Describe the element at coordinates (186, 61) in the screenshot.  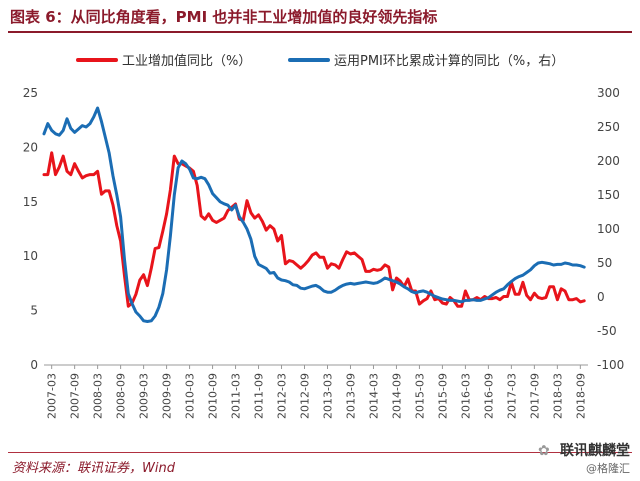
I see `legend-label: 工业增加值同比（%）` at that location.